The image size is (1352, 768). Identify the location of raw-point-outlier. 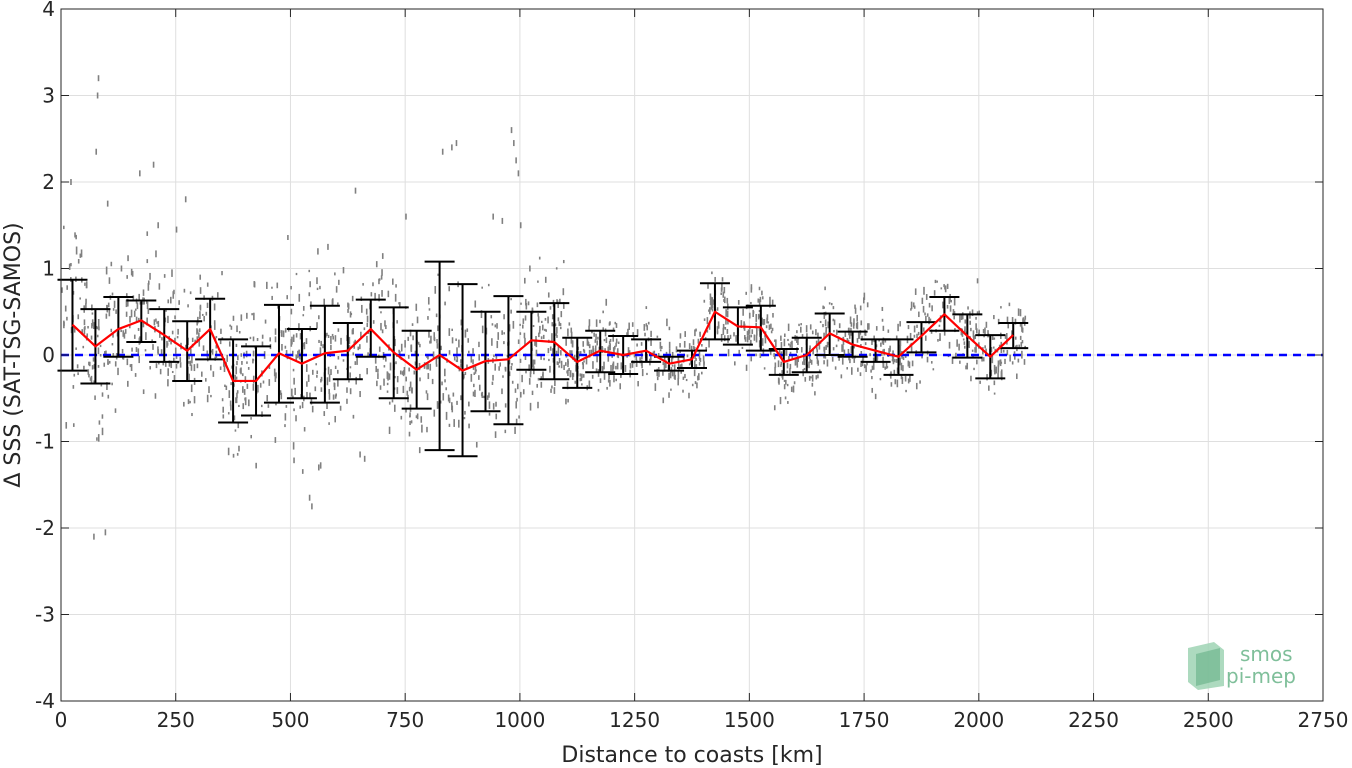
(105, 532).